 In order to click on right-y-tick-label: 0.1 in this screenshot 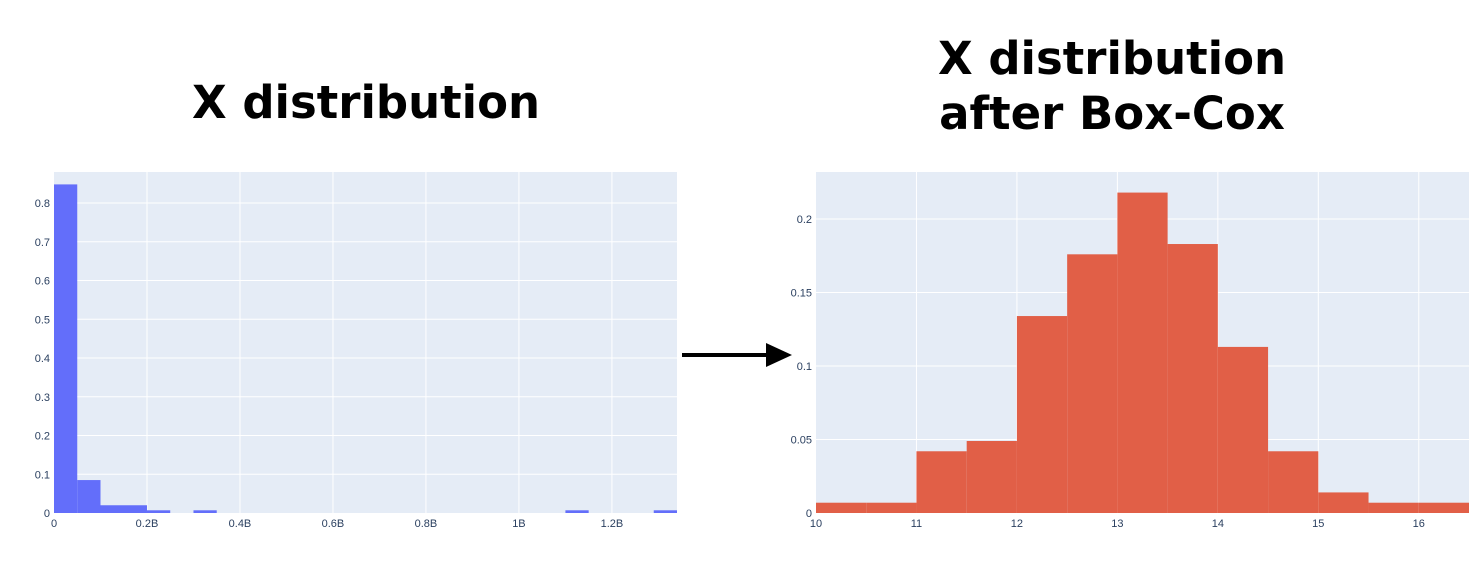, I will do `click(804, 367)`.